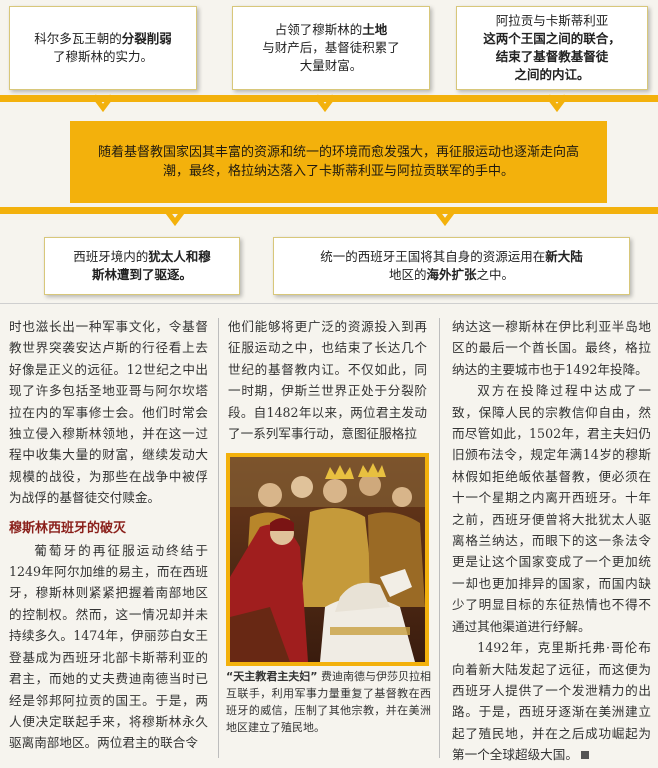 The image size is (658, 768). I want to click on cause-box-wealth: 占领了穆斯林的土地 与财产后，基督徒积累了 大量财富。, so click(331, 48).